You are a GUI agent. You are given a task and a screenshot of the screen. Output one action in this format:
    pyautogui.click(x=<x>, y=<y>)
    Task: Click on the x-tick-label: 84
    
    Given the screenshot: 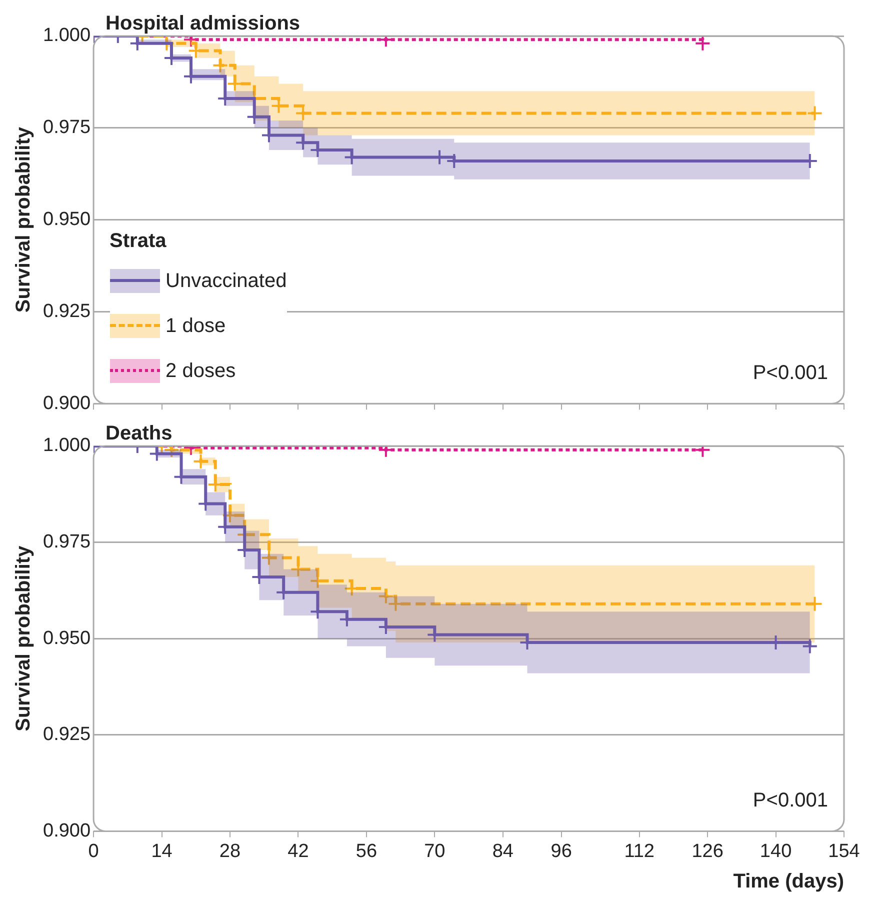 What is the action you would take?
    pyautogui.click(x=503, y=851)
    